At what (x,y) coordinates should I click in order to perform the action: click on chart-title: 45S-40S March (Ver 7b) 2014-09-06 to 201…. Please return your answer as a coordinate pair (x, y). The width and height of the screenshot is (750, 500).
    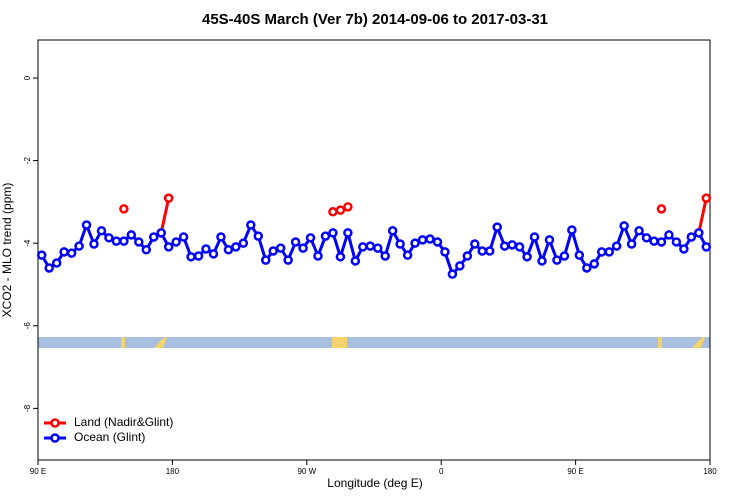
    Looking at the image, I should click on (375, 19).